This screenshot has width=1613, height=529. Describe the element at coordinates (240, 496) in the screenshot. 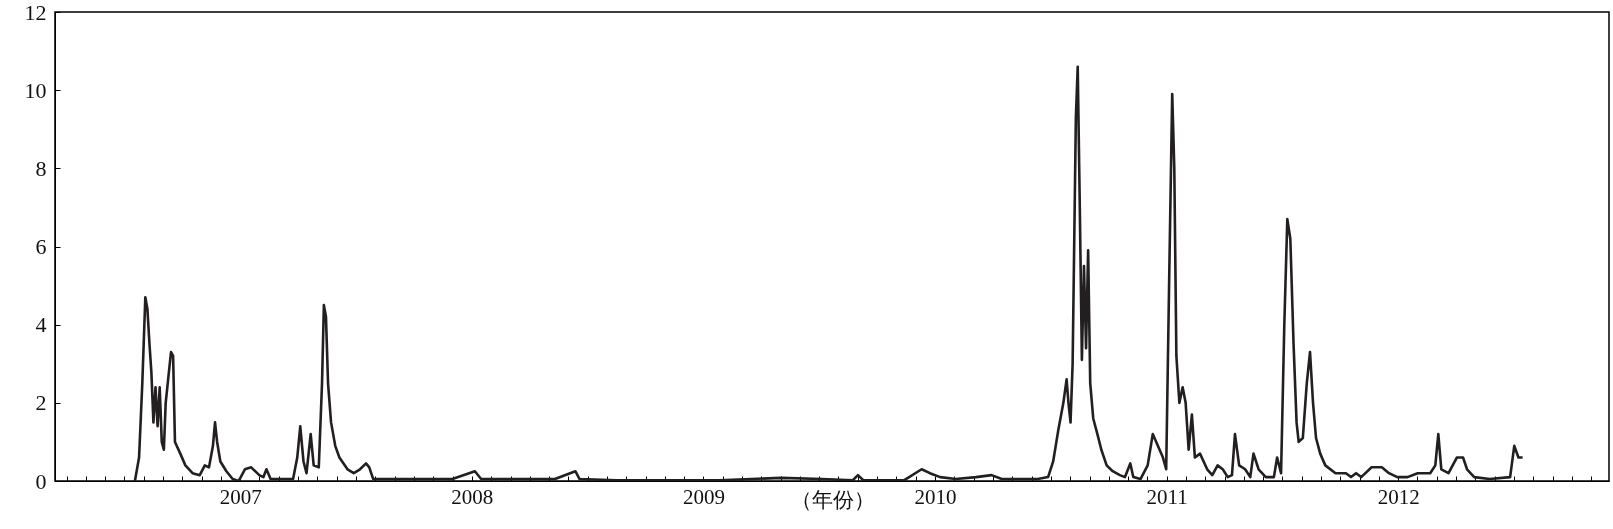

I see `x-tick-label: 2007` at that location.